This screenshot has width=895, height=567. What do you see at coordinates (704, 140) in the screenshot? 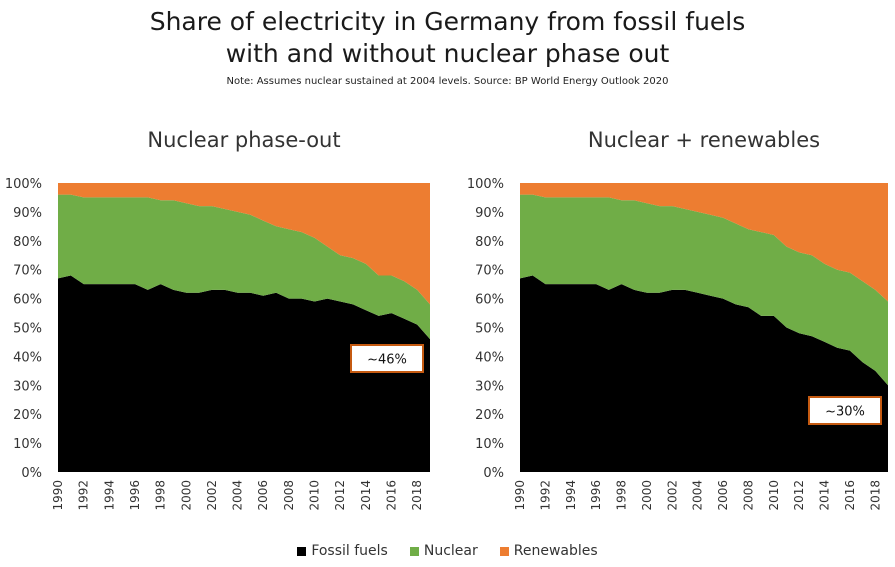
I see `right-chart-title: Nuclear + renewables` at bounding box center [704, 140].